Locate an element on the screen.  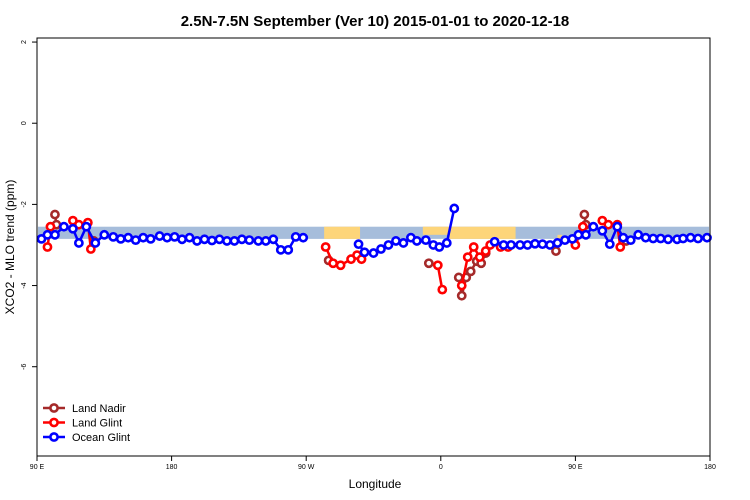
y-tick-label: 2 is located at coordinates (24, 42).